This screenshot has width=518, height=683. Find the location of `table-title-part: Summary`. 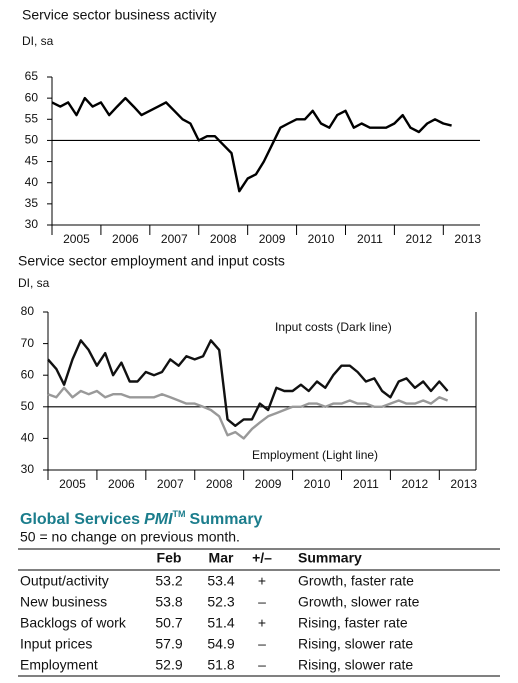

table-title-part: Summary is located at coordinates (226, 519).